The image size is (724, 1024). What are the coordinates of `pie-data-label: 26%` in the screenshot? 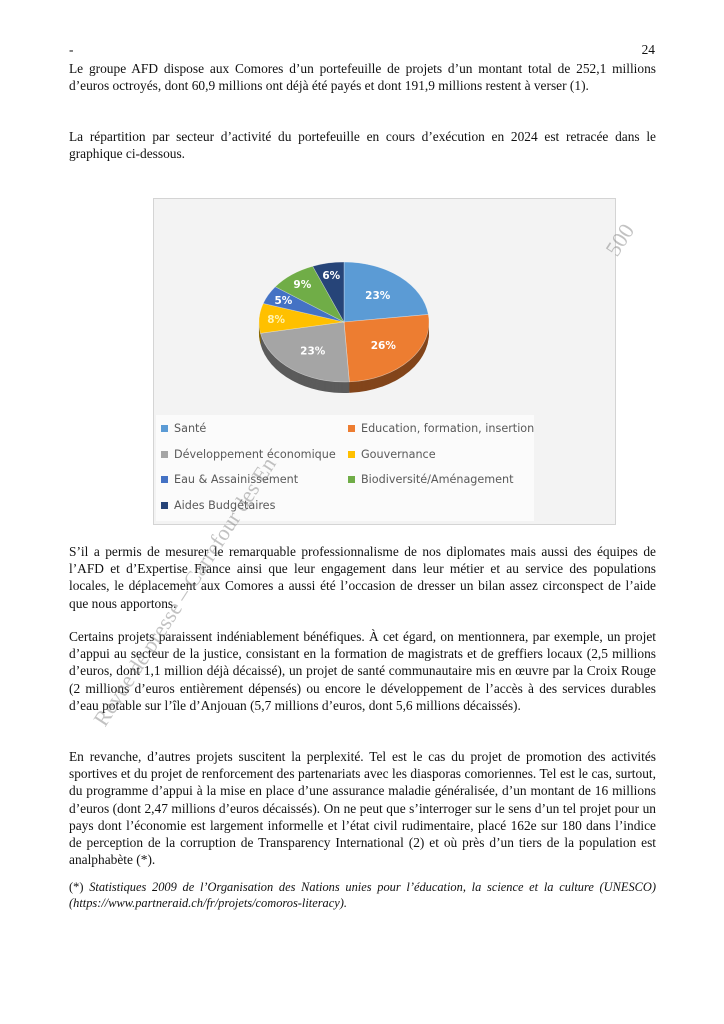 It's located at (384, 346).